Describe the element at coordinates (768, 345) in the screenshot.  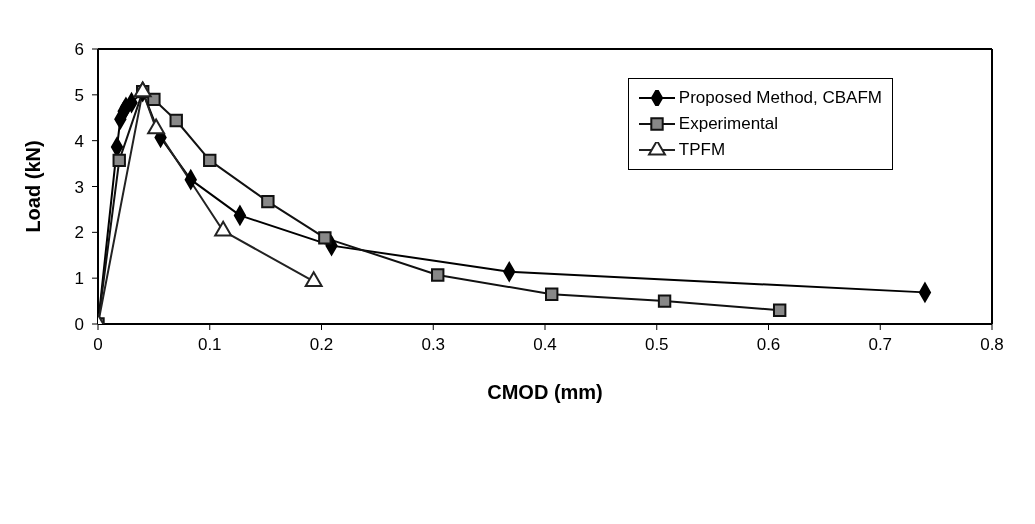
I see `x-tick-label: 0.6` at that location.